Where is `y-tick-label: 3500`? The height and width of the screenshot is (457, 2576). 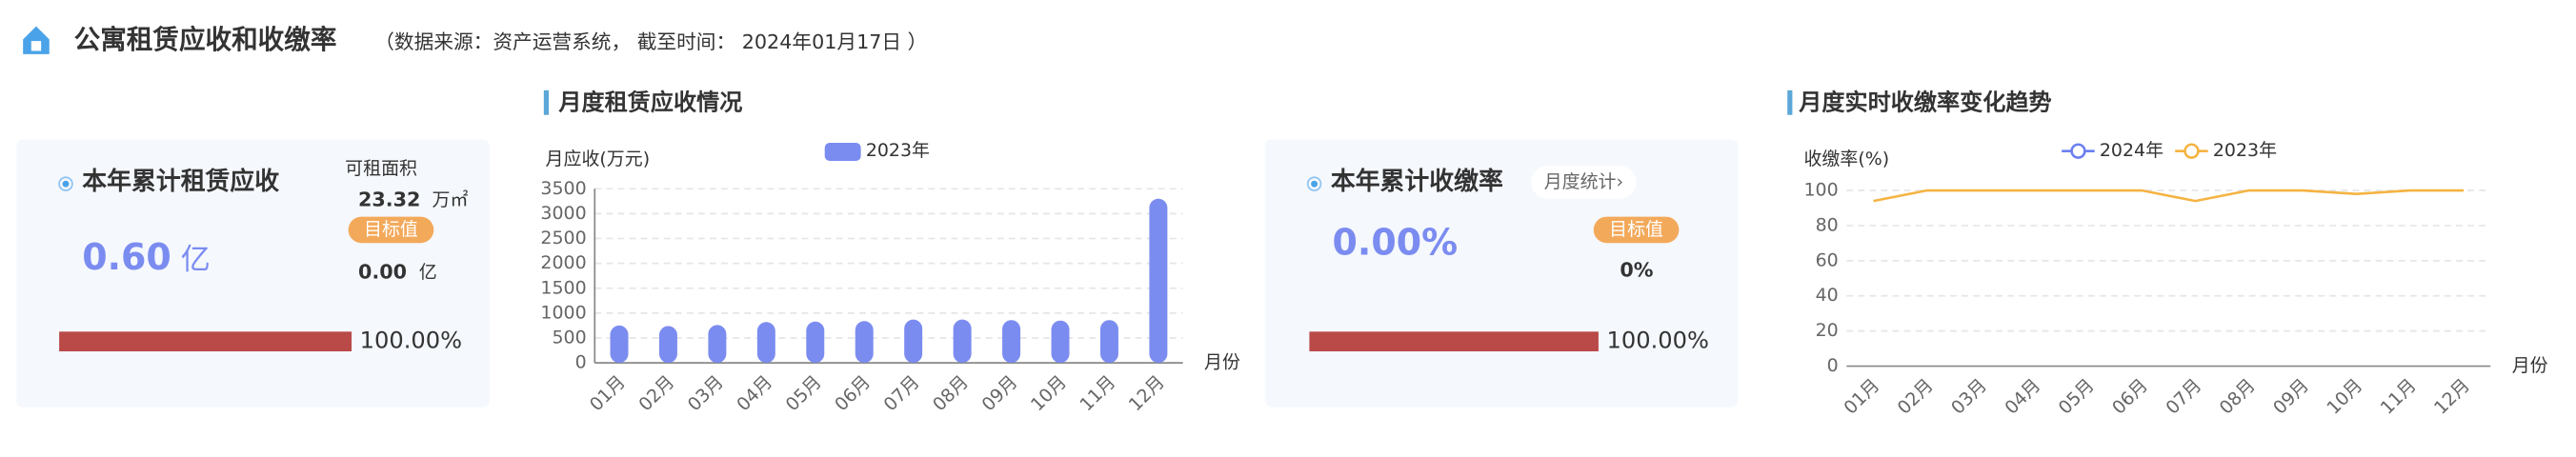 y-tick-label: 3500 is located at coordinates (563, 188).